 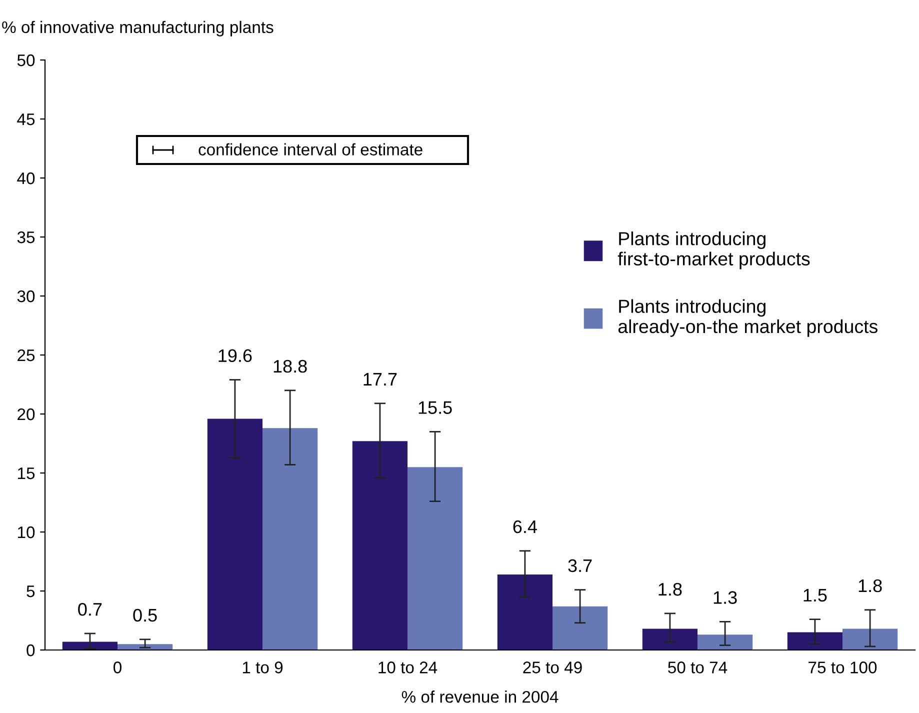 What do you see at coordinates (30, 650) in the screenshot?
I see `y-tick-label: 0` at bounding box center [30, 650].